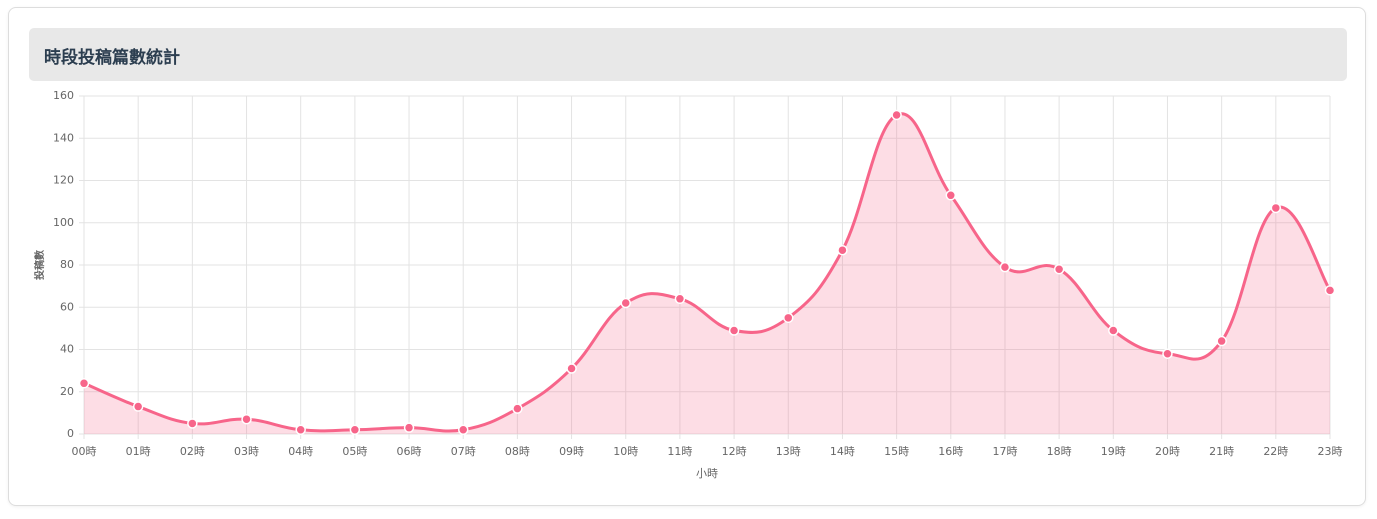  Describe the element at coordinates (707, 473) in the screenshot. I see `x-axis-label: 小時` at that location.